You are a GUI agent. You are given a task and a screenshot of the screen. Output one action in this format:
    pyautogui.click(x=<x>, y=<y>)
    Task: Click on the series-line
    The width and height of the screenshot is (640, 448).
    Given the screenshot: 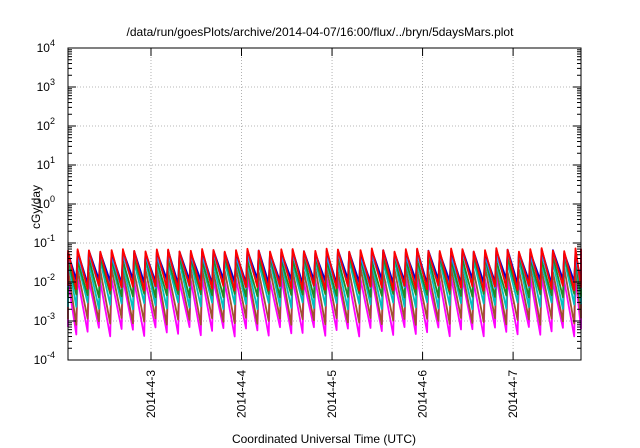 What is the action you would take?
    pyautogui.click(x=324, y=269)
    